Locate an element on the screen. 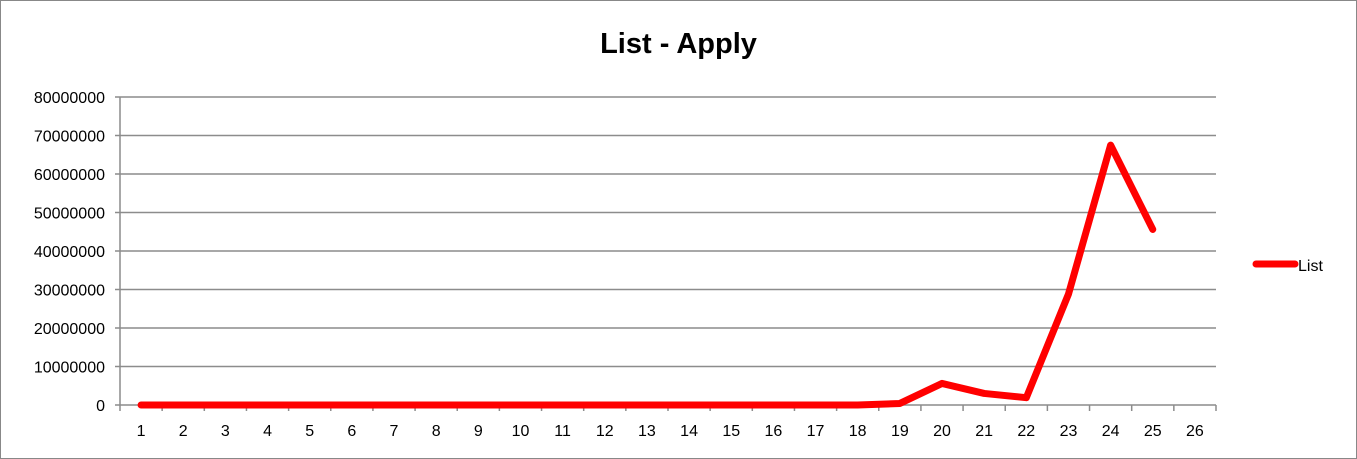 This screenshot has height=459, width=1357. x-tick-label: 25 is located at coordinates (1153, 431).